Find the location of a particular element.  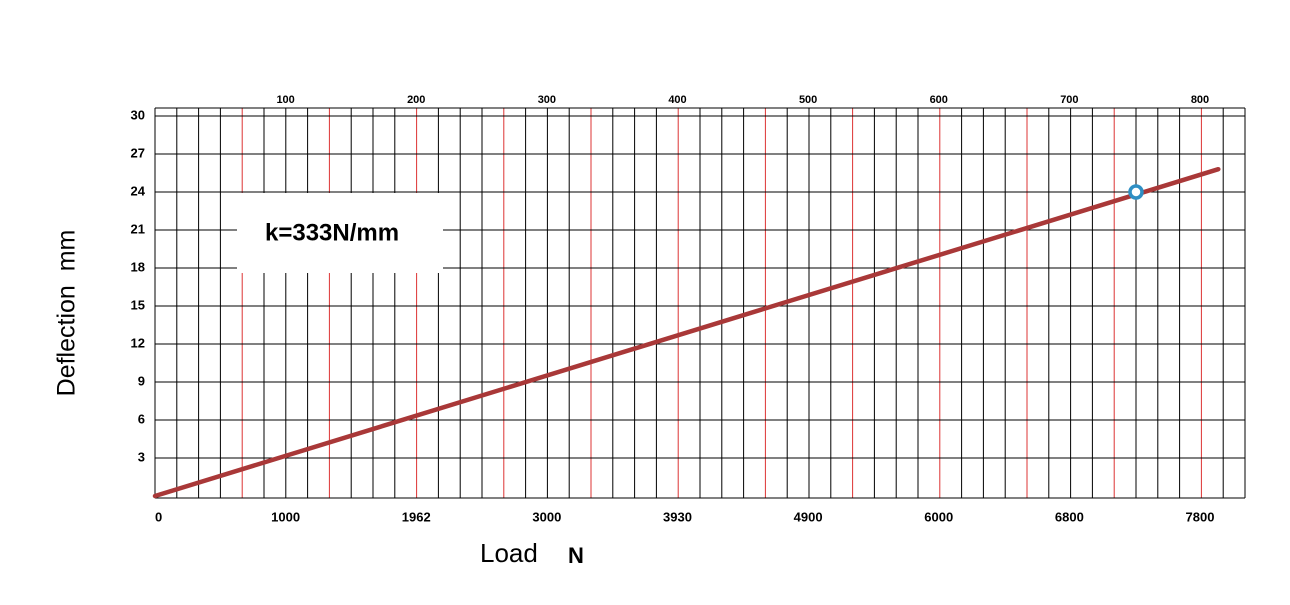

marker-point is located at coordinates (1136, 192).